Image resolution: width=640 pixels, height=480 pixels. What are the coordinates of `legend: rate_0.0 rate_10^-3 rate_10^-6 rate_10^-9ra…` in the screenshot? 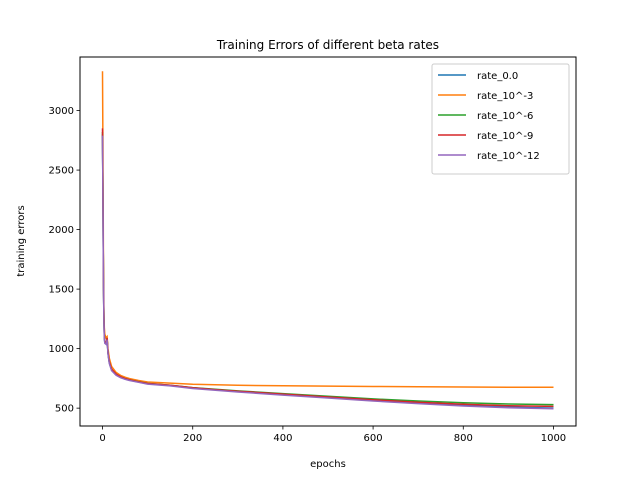 It's located at (500, 119).